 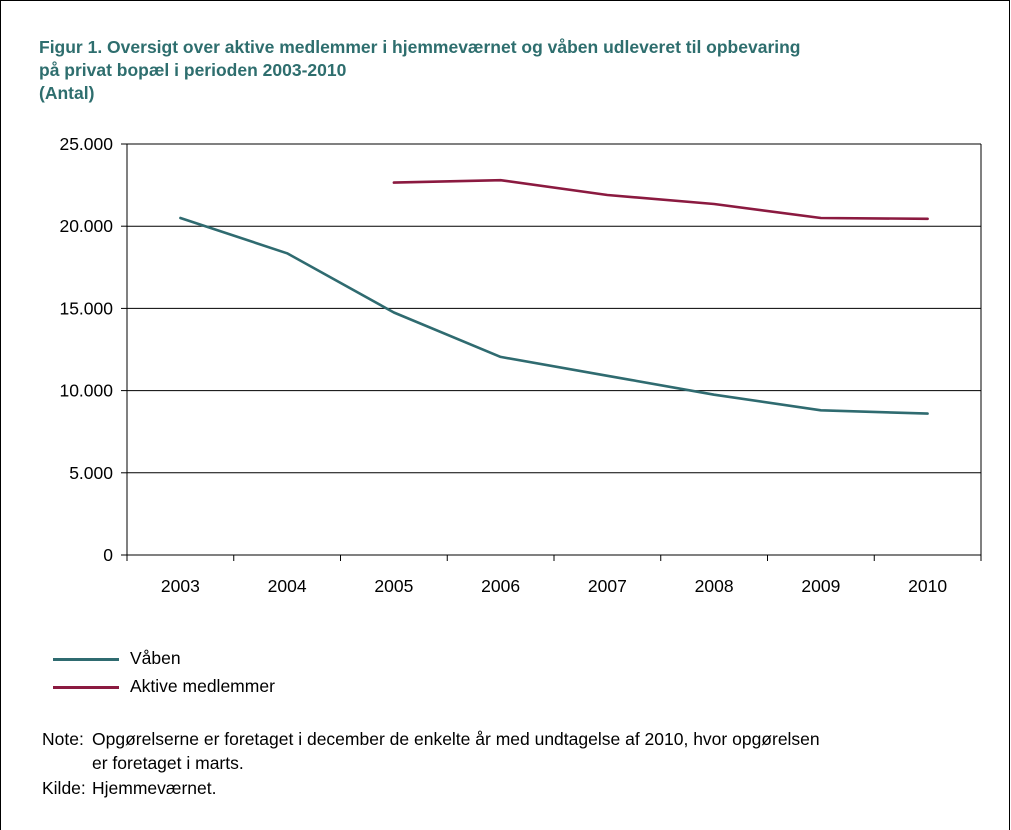 What do you see at coordinates (155, 658) in the screenshot?
I see `legend-label-vaaben: Våben` at bounding box center [155, 658].